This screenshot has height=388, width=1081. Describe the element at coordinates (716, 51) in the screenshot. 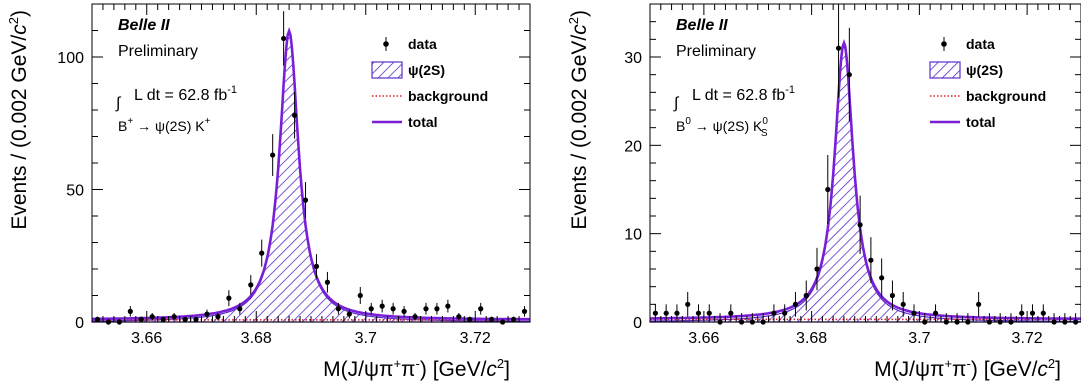

I see `status-label: Preliminary` at that location.